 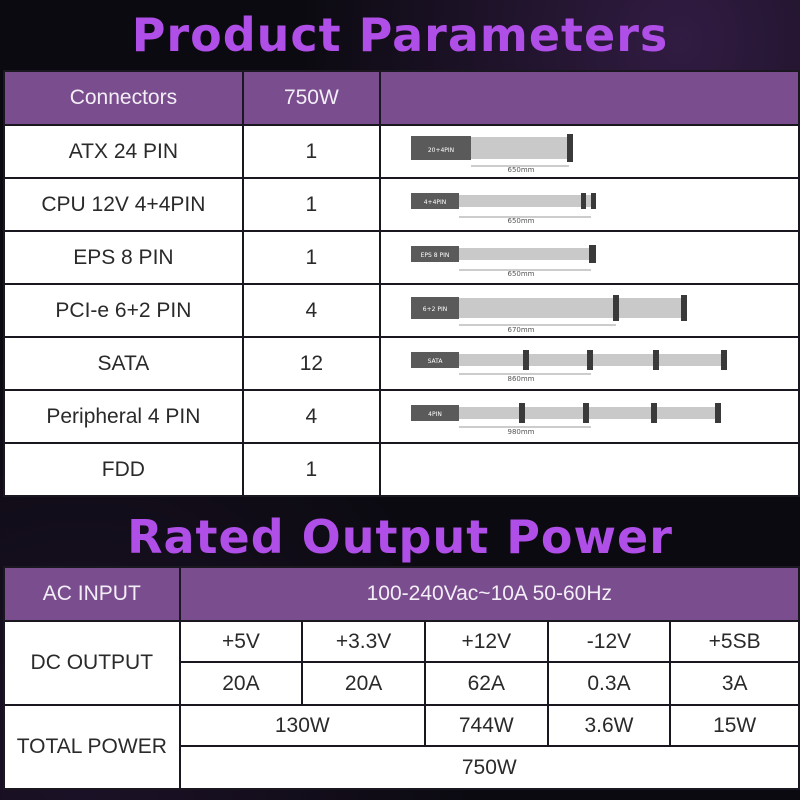 I want to click on wattage-header-label: 750W, so click(x=311, y=98).